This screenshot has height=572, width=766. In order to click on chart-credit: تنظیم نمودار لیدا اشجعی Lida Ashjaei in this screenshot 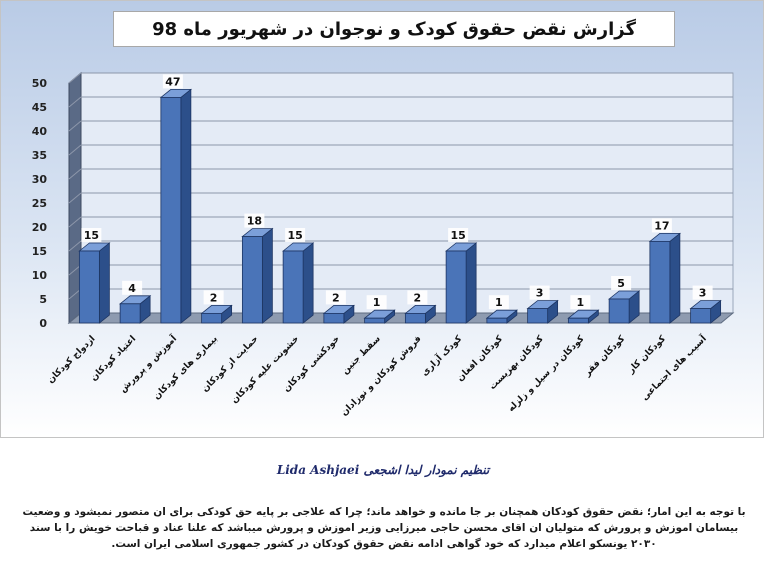, I will do `click(383, 470)`.